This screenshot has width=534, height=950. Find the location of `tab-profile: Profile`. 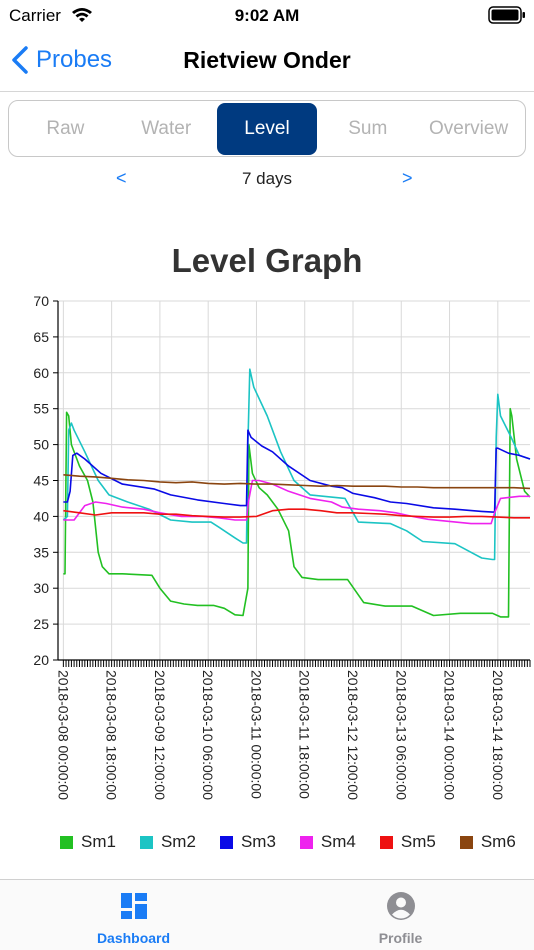

tab-profile: Profile is located at coordinates (400, 915).